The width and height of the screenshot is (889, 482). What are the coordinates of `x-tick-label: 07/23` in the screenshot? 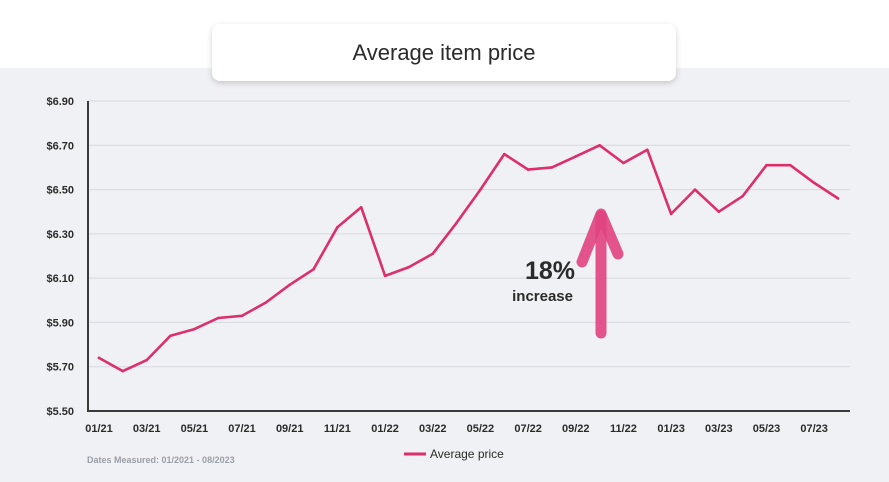 It's located at (814, 429).